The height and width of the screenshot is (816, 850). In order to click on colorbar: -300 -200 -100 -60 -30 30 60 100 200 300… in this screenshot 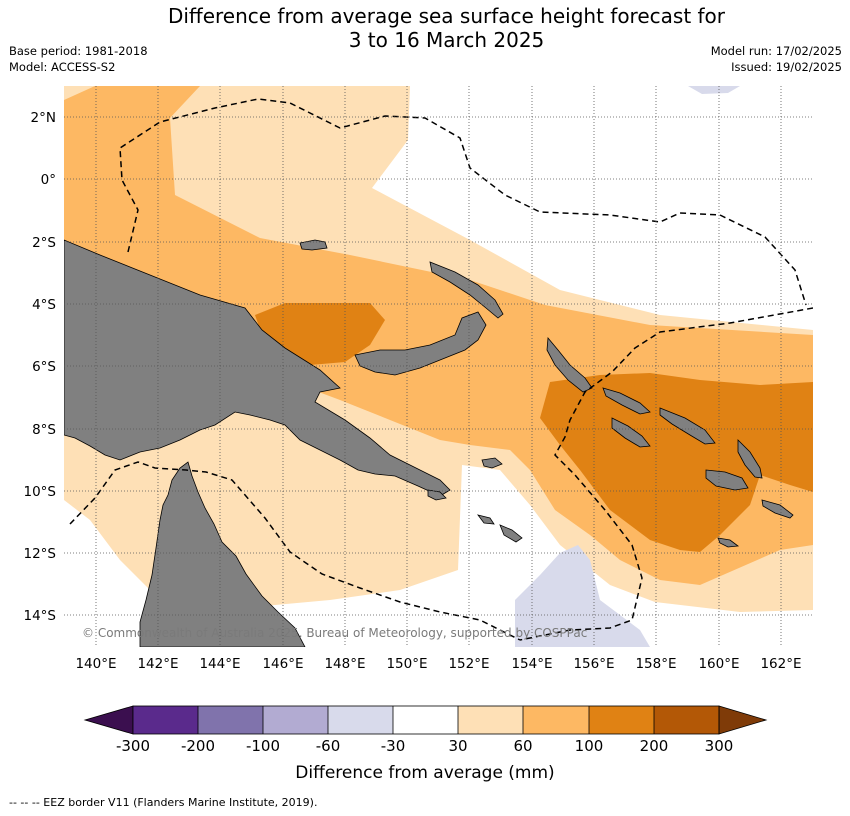, I will do `click(425, 744)`.